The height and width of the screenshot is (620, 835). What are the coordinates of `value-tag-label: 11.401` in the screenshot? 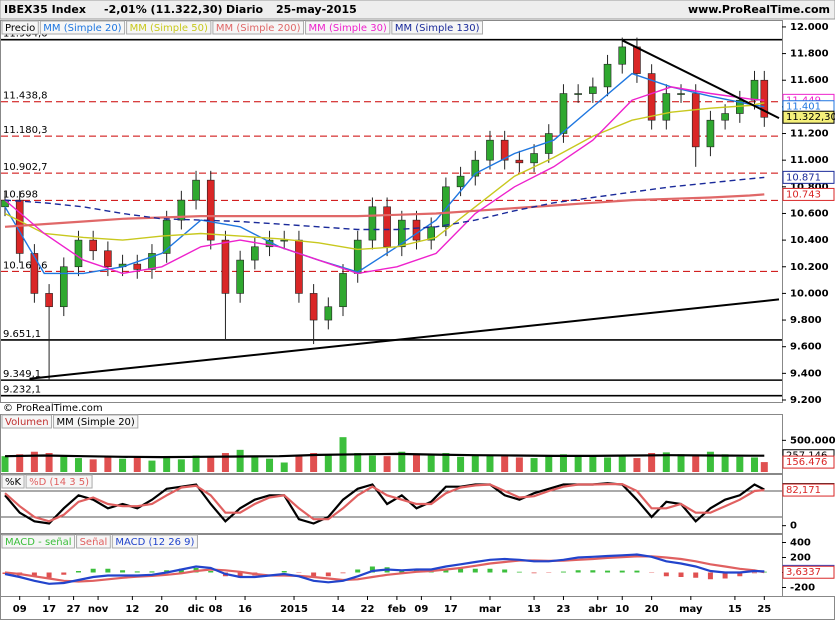 It's located at (803, 107).